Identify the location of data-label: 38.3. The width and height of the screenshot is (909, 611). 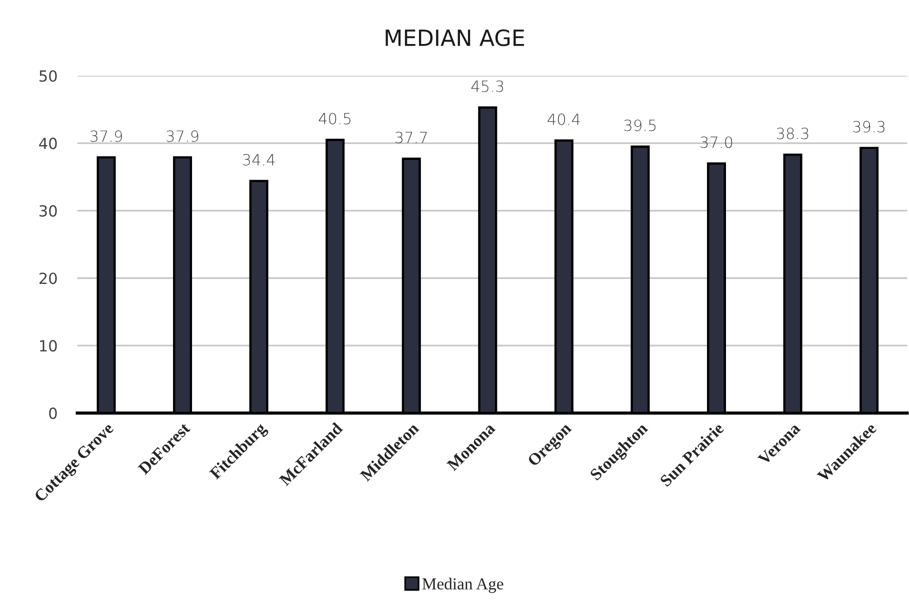
(792, 134).